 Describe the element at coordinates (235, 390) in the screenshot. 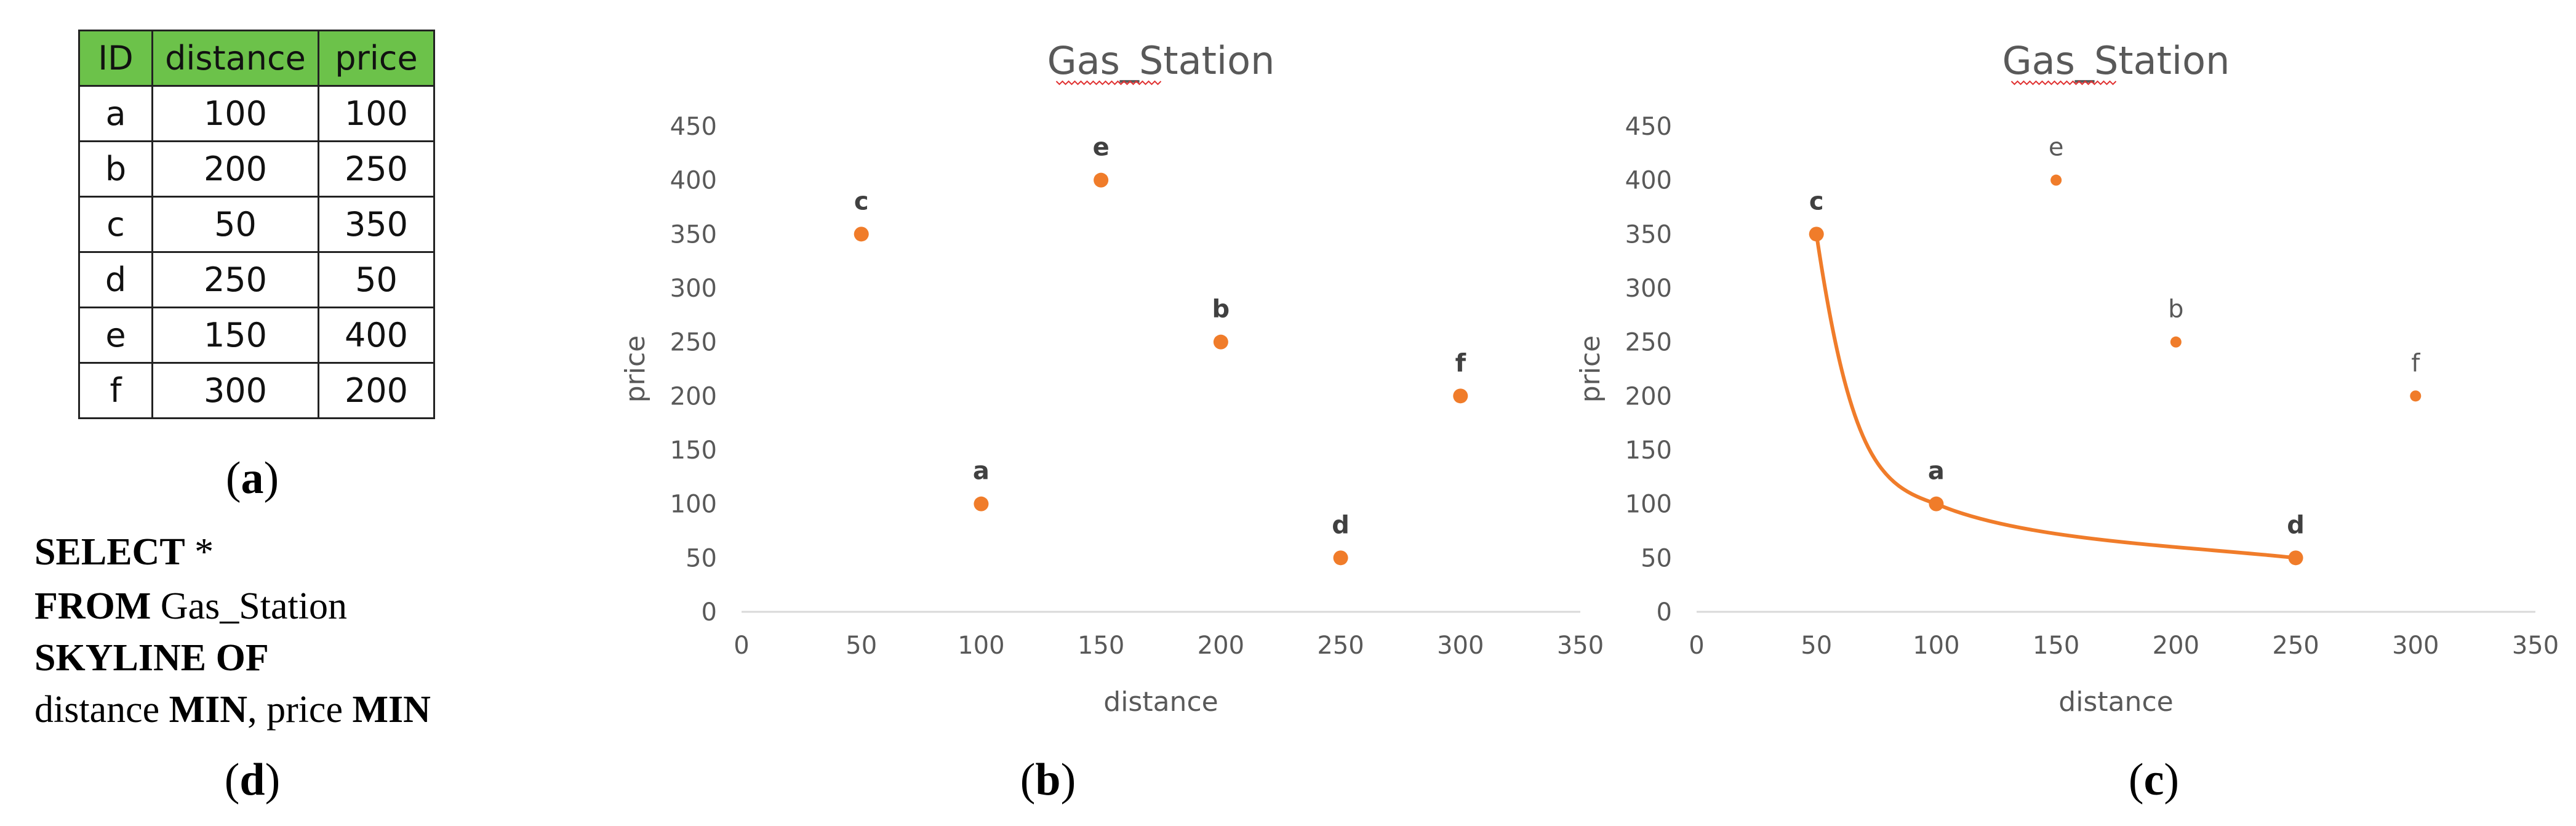

I see `cell-distance: 300` at that location.